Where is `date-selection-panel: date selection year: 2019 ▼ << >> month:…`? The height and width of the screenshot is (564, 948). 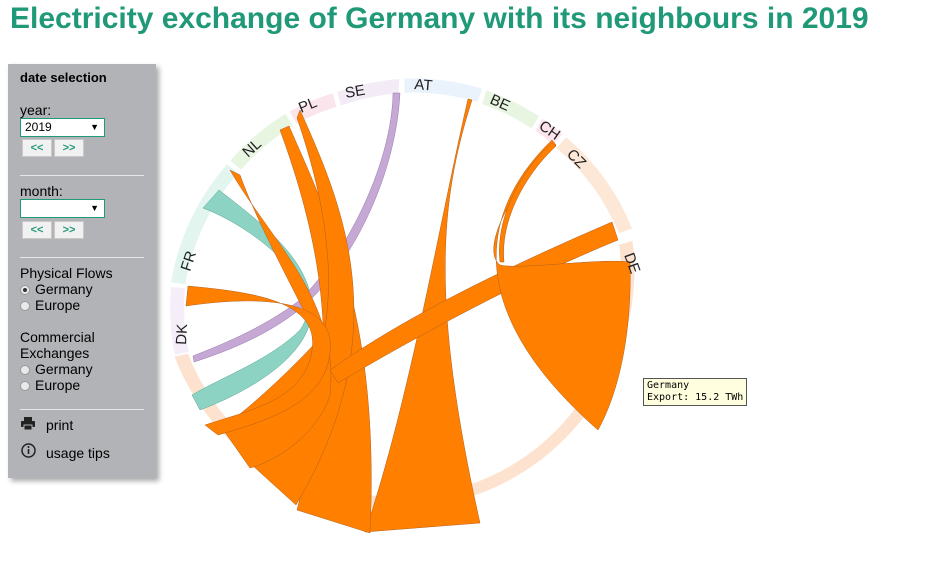
date-selection-panel: date selection year: 2019 ▼ << >> month:… is located at coordinates (82, 271).